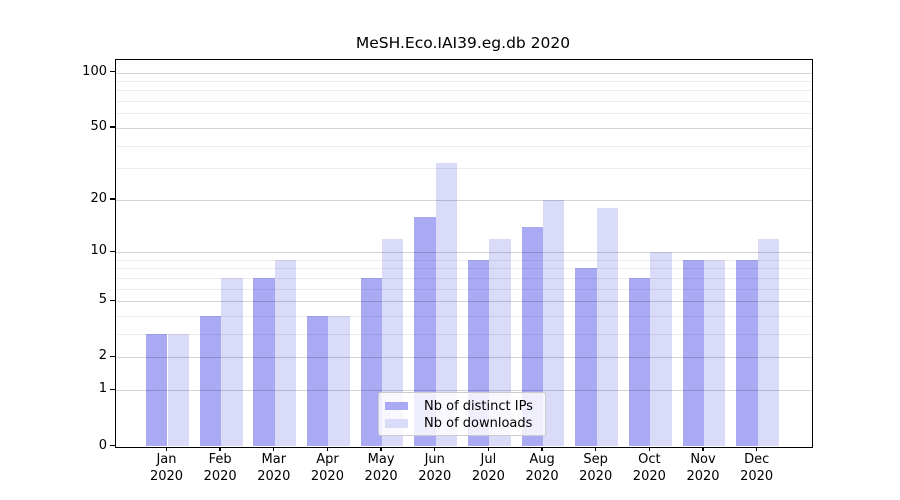  Describe the element at coordinates (768, 342) in the screenshot. I see `bar-dec-downloads` at that location.